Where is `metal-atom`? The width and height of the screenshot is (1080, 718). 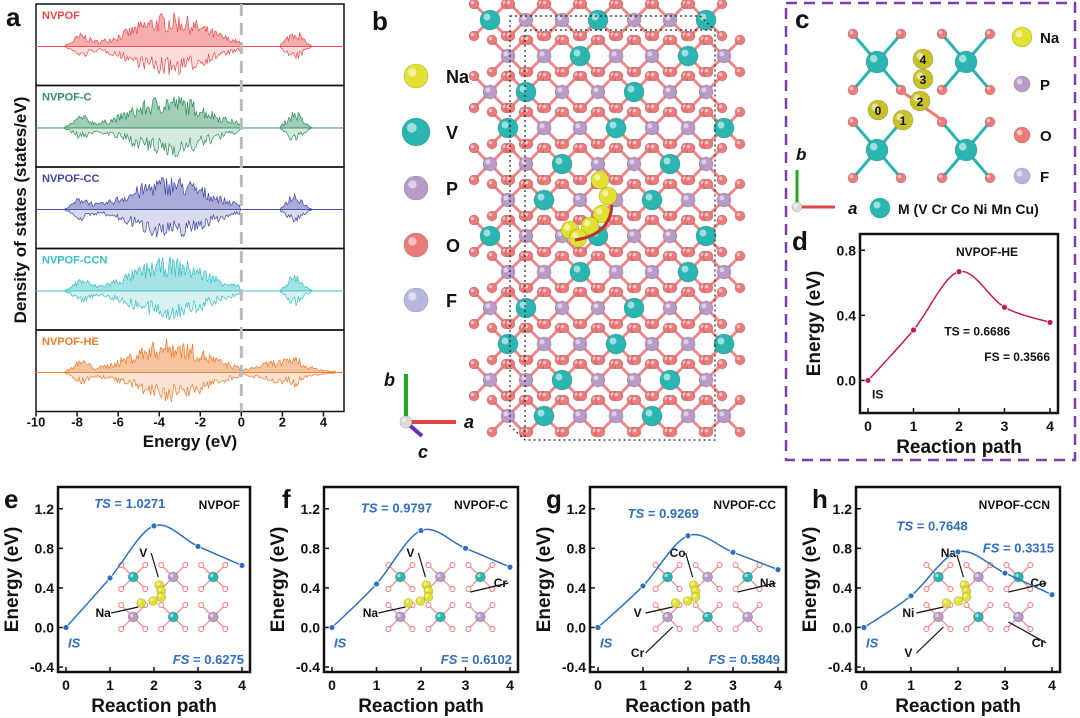 metal-atom is located at coordinates (877, 62).